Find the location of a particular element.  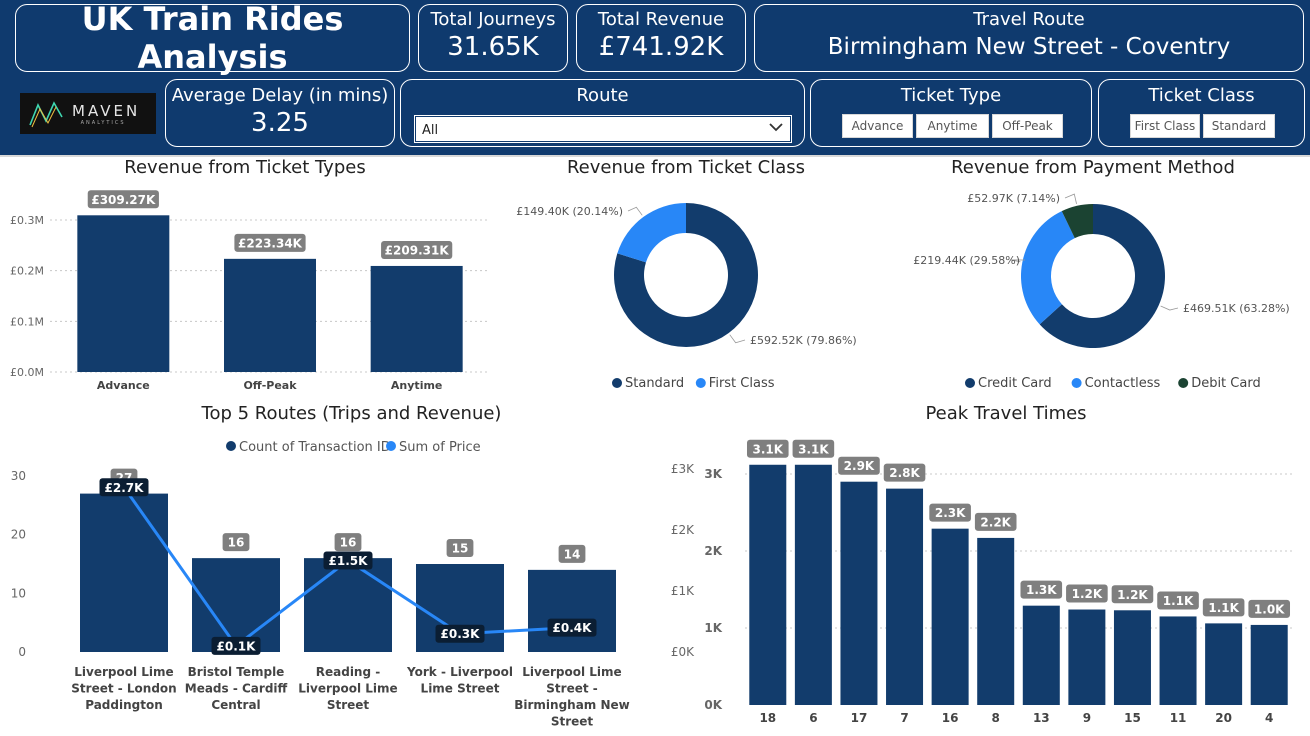

kpi-average-delay: Average Delay (in mins) 3.25 is located at coordinates (280, 113).